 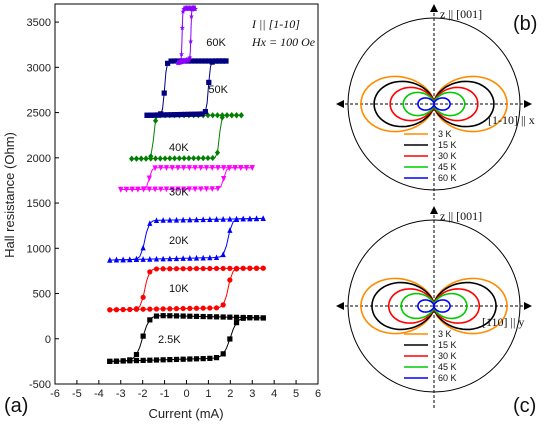 What do you see at coordinates (283, 42) in the screenshot?
I see `field-annotation: Hx = 100 Oe` at bounding box center [283, 42].